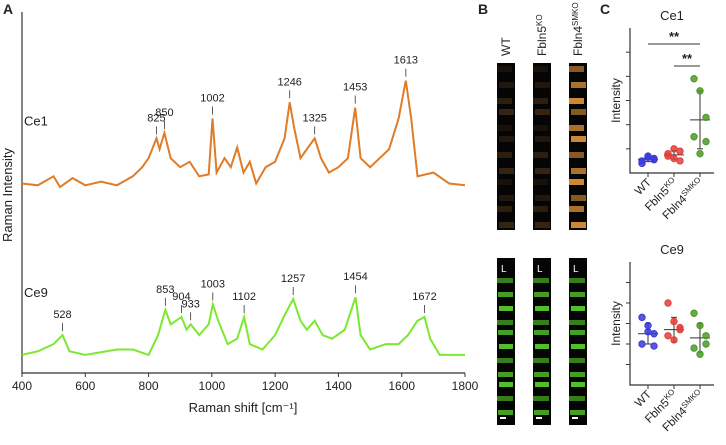 The width and height of the screenshot is (726, 445). Describe the element at coordinates (275, 386) in the screenshot. I see `x-tick-label: 1200` at that location.